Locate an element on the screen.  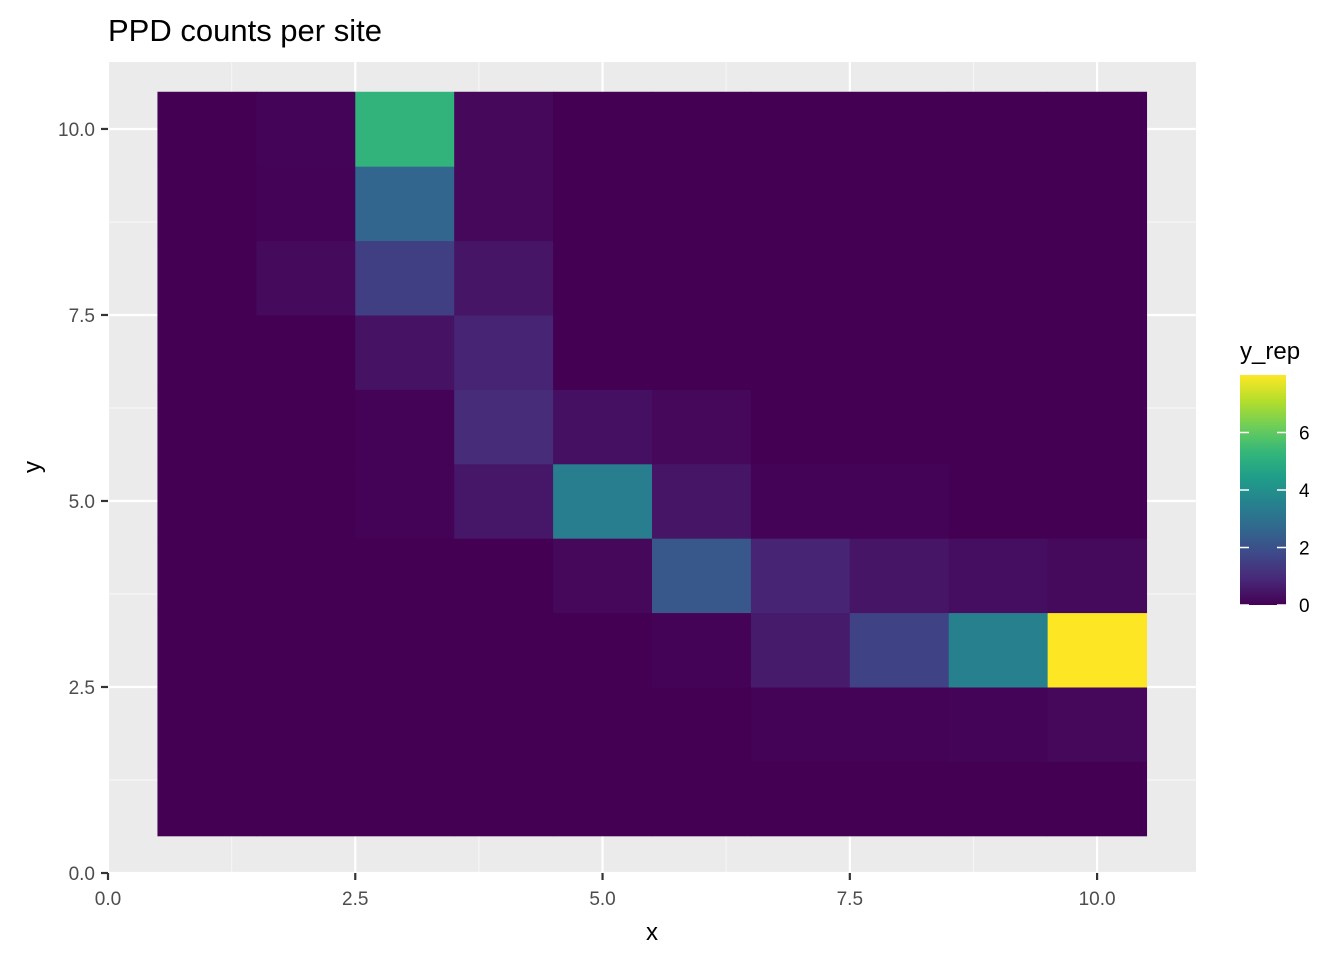
color-legend: y_rep 0 2 4 6 is located at coordinates (1275, 477).